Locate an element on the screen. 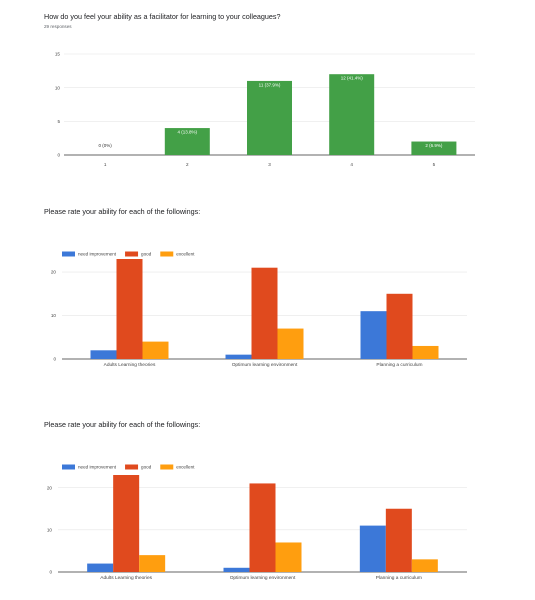 The height and width of the screenshot is (600, 535). data-label: 11 (37.9%) is located at coordinates (270, 84).